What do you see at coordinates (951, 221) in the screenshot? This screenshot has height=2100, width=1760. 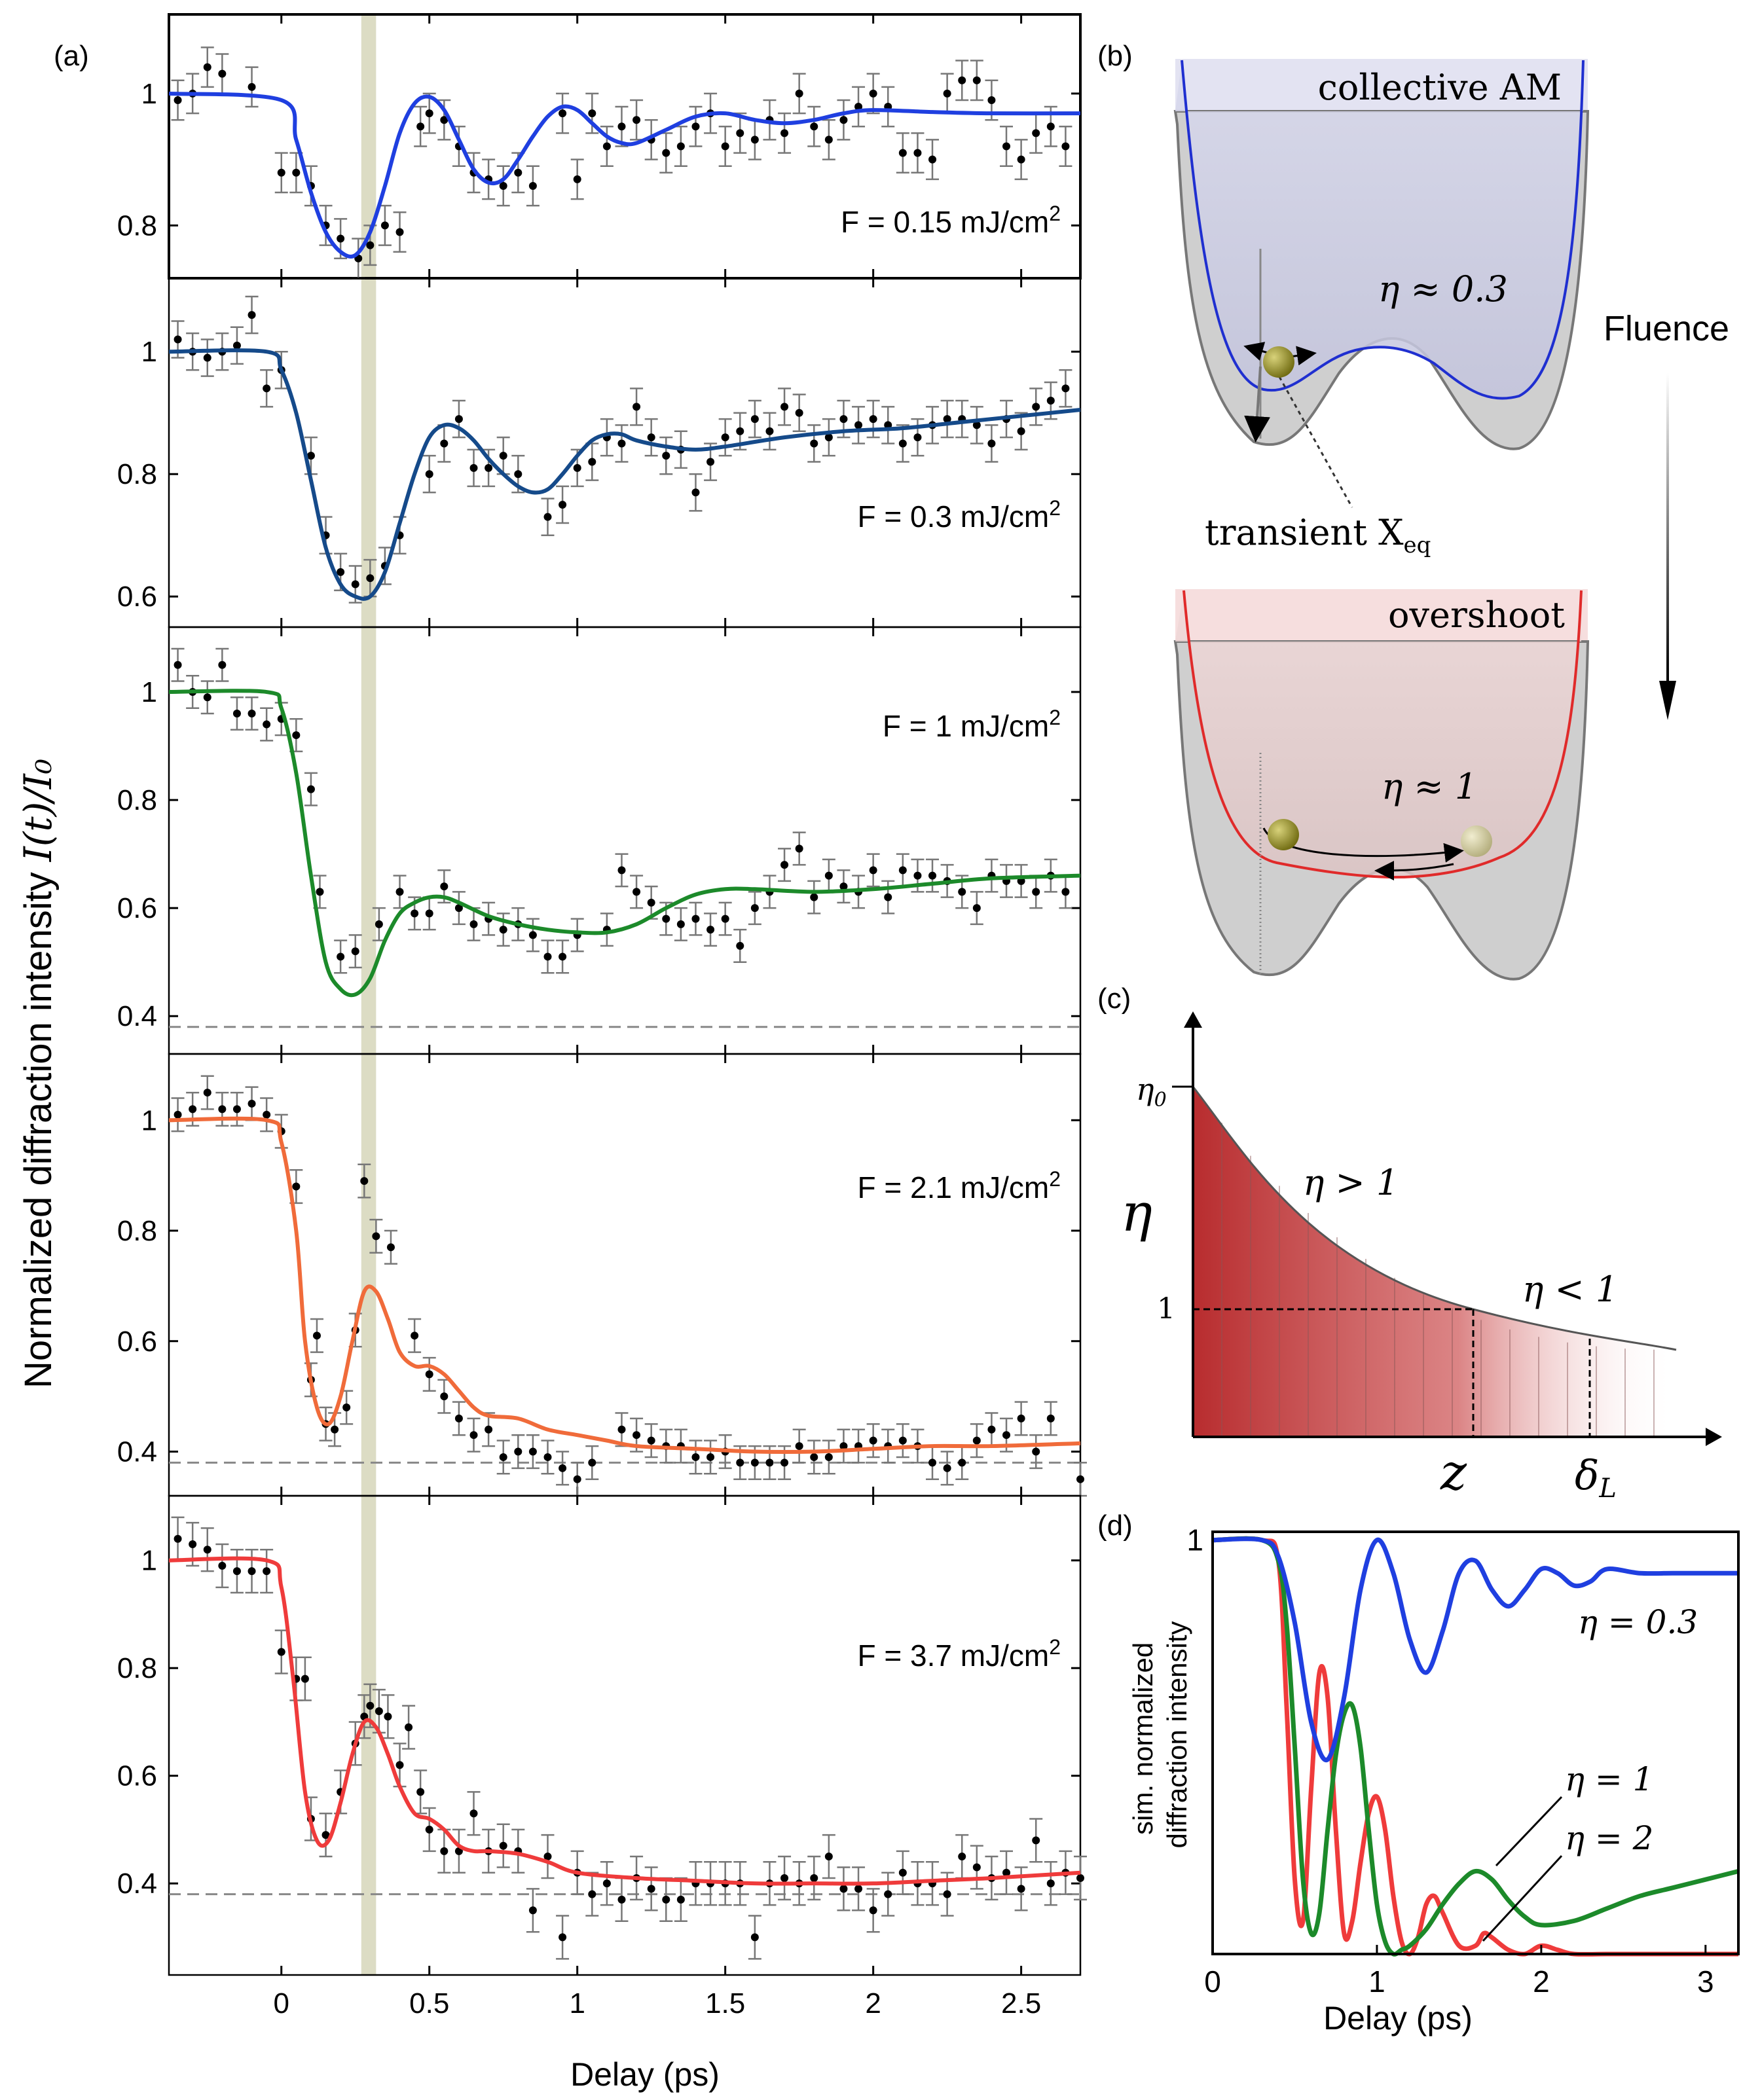 I see `fluence-annotation: F = 0.15 mJ/cm2` at bounding box center [951, 221].